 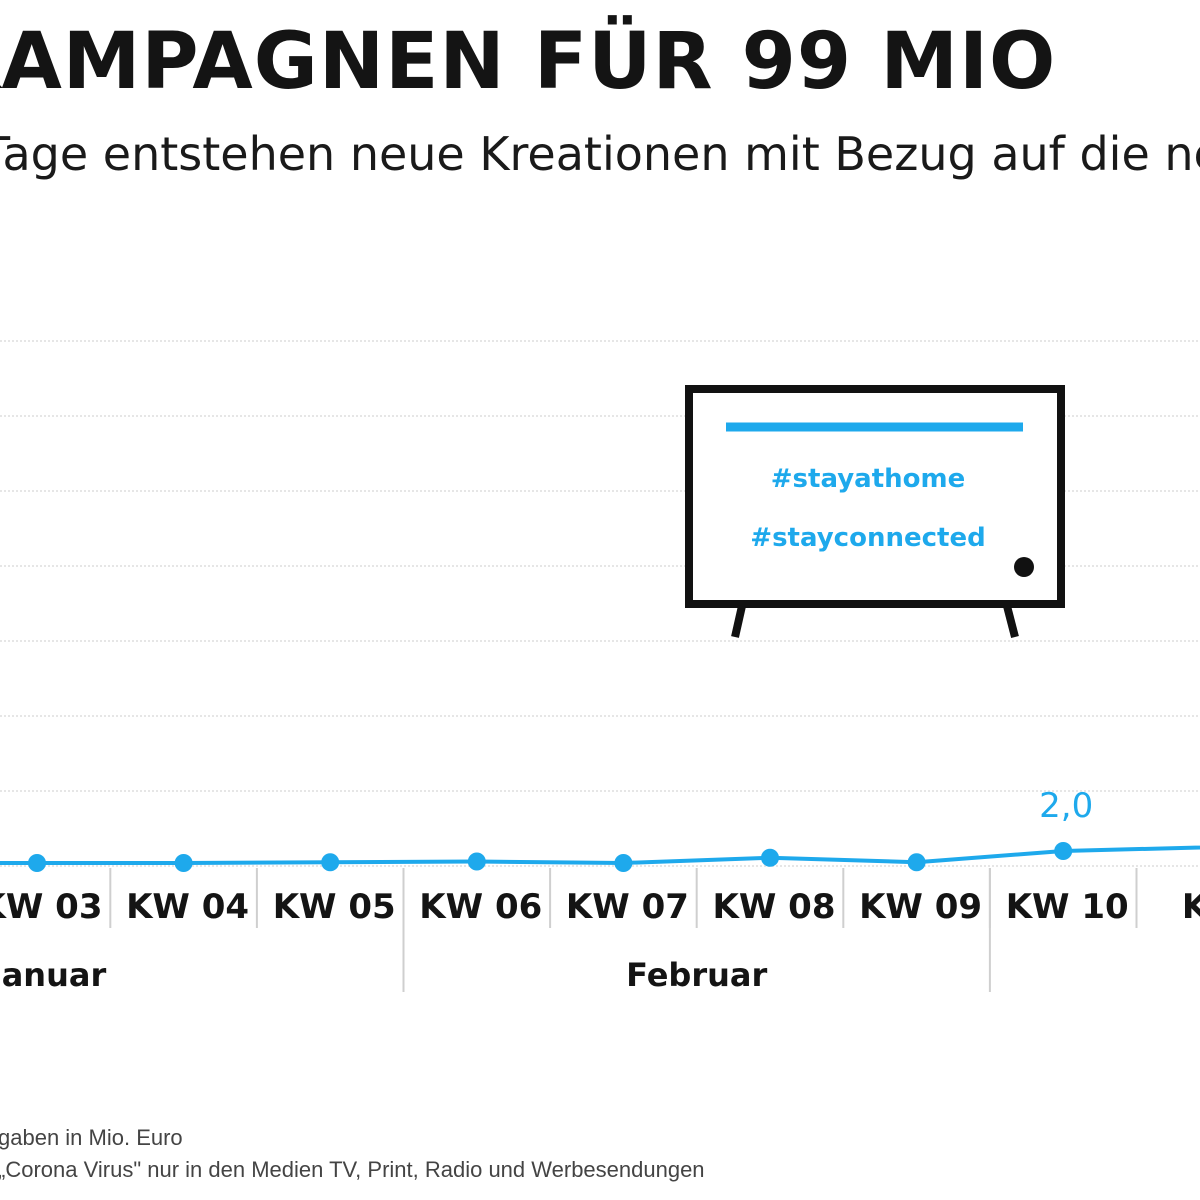 I want to click on x-tick-label: KW 08, so click(x=773, y=907).